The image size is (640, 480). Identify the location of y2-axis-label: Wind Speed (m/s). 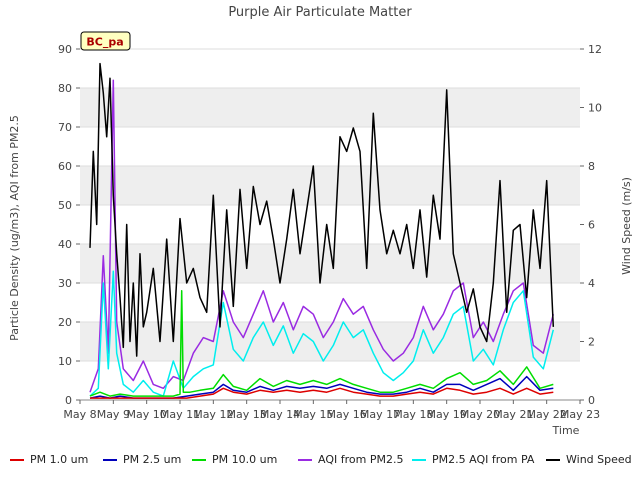
(626, 226).